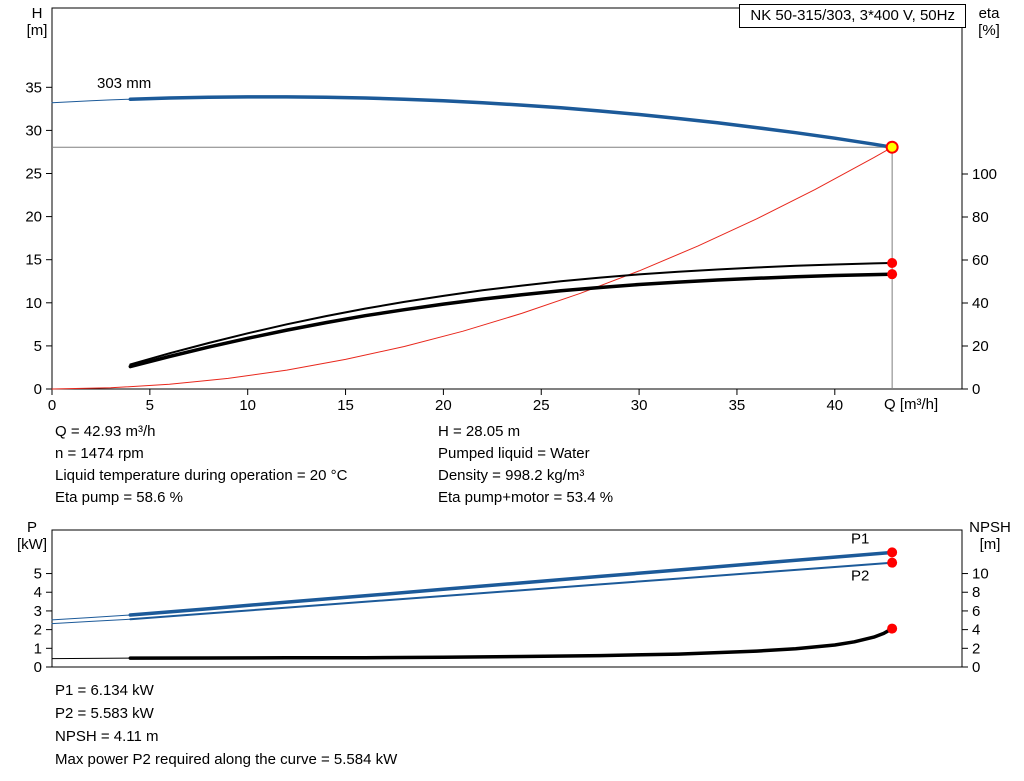 Image resolution: width=1024 pixels, height=781 pixels. I want to click on y-left-tick-label: 2, so click(38, 630).